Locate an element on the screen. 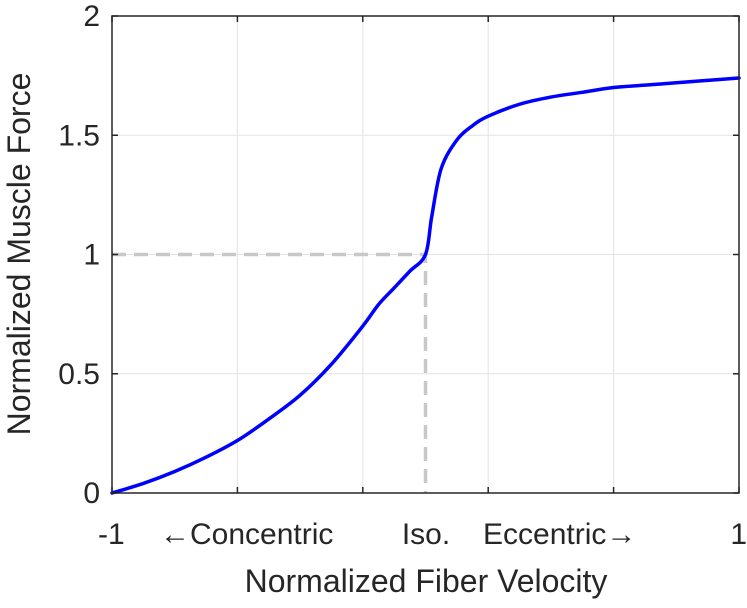 The image size is (747, 608). region-label-iso: Iso. is located at coordinates (426, 534).